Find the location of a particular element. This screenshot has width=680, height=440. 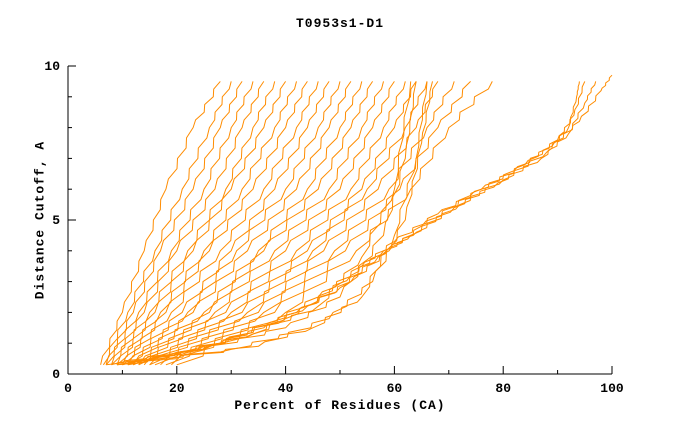

y-axis-label: Distance Cutoff, A is located at coordinates (40, 220).